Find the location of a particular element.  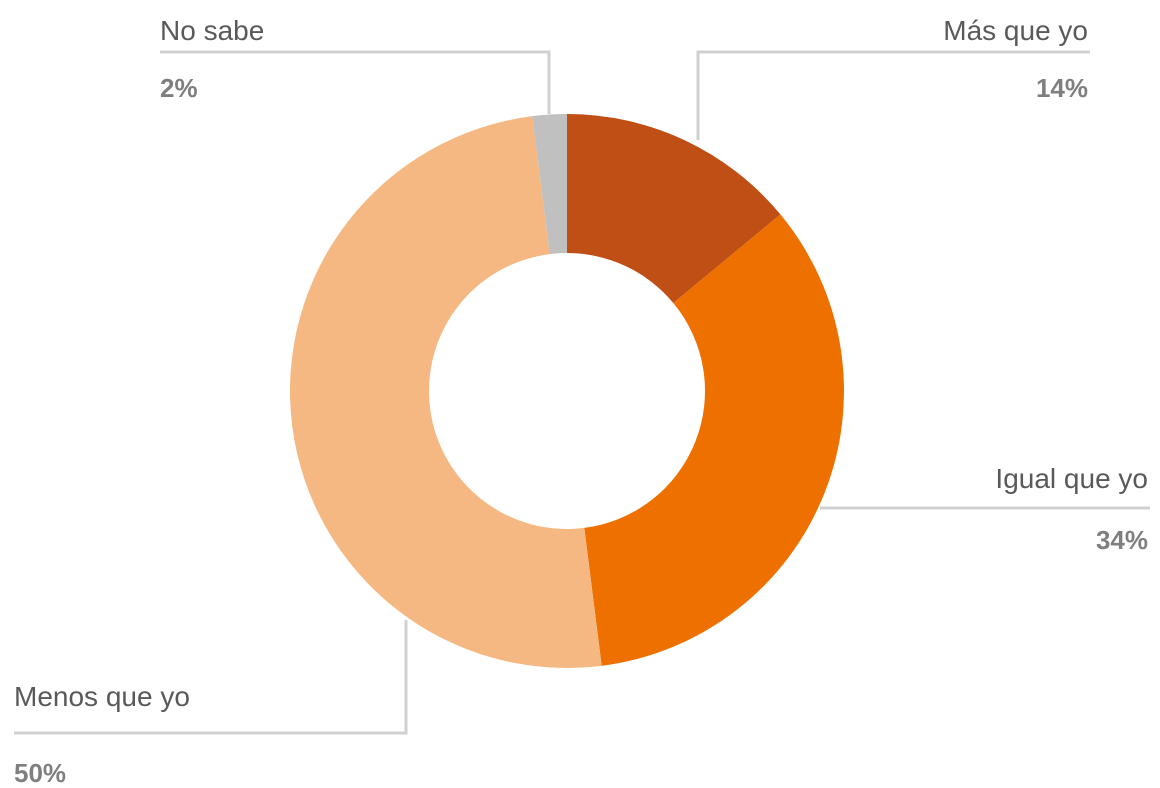

value-label: 34% is located at coordinates (1122, 540).